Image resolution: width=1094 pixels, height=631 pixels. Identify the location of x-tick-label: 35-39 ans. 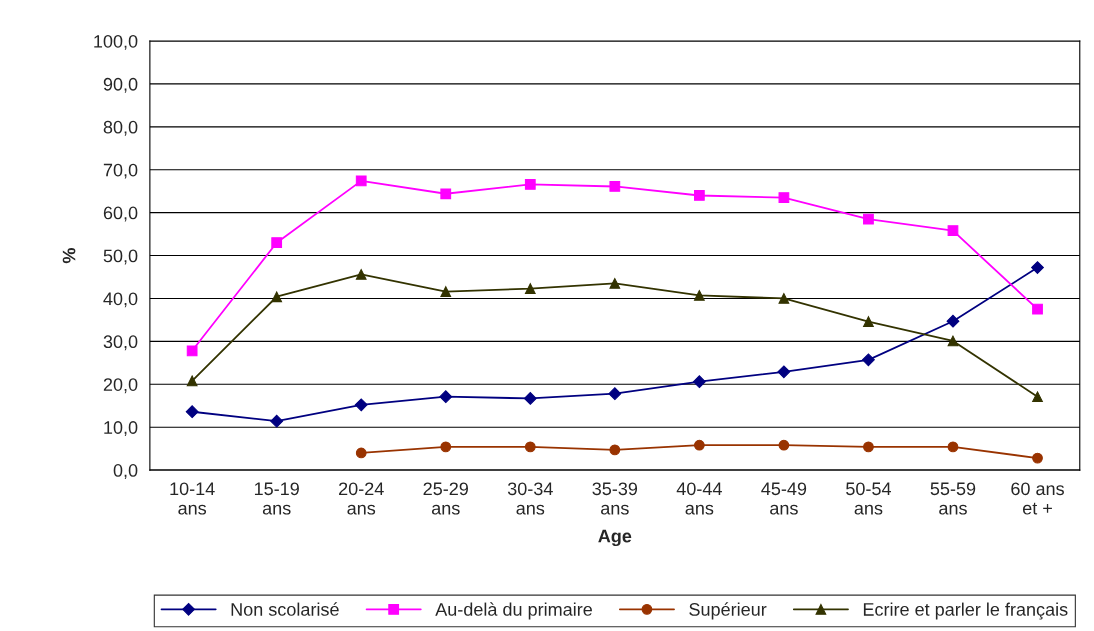
(615, 498).